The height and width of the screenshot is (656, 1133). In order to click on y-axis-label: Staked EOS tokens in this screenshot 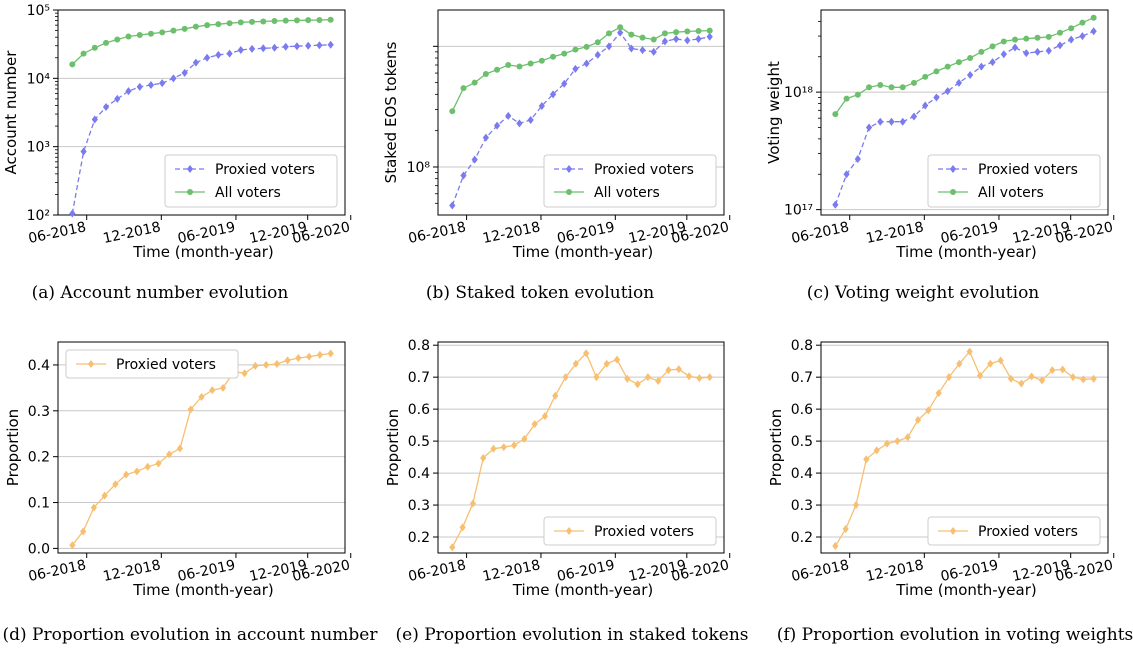, I will do `click(391, 113)`.